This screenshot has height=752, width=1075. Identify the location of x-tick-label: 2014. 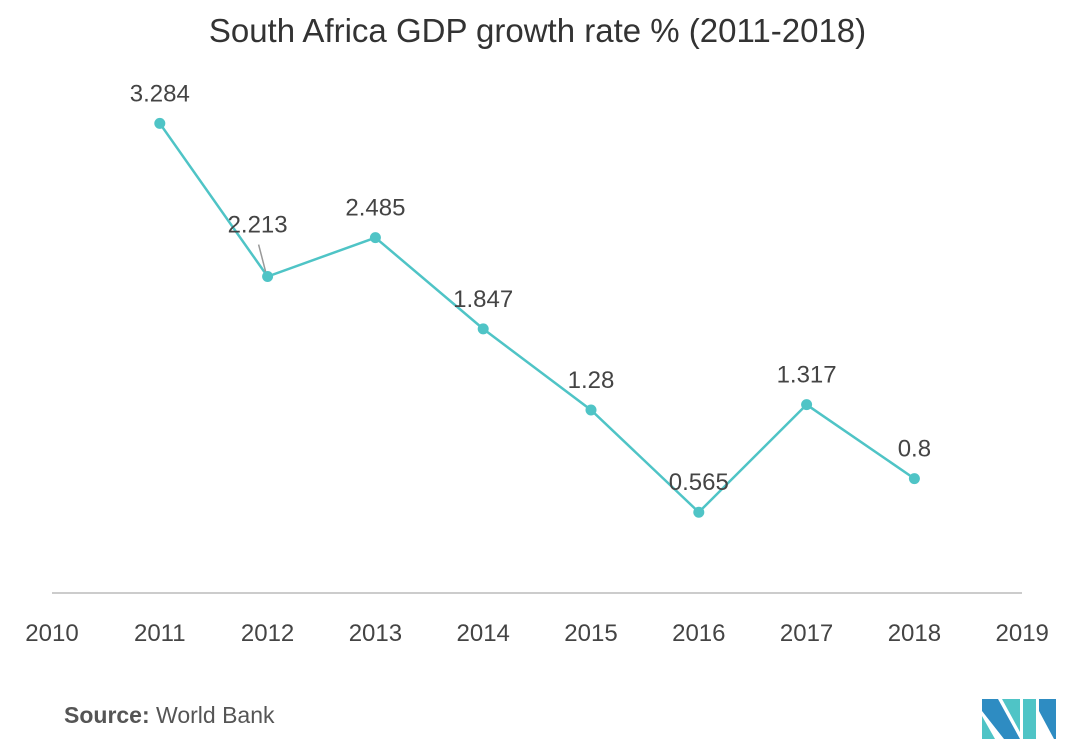
(483, 633).